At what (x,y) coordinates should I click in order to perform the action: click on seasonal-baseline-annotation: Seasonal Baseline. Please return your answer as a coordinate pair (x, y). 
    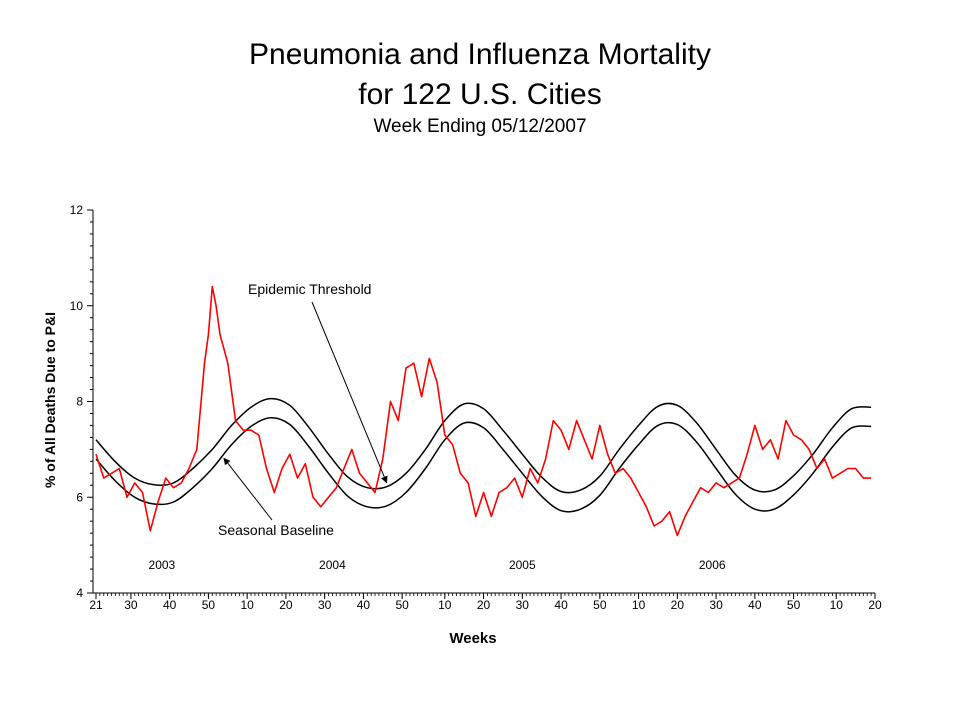
    Looking at the image, I should click on (276, 530).